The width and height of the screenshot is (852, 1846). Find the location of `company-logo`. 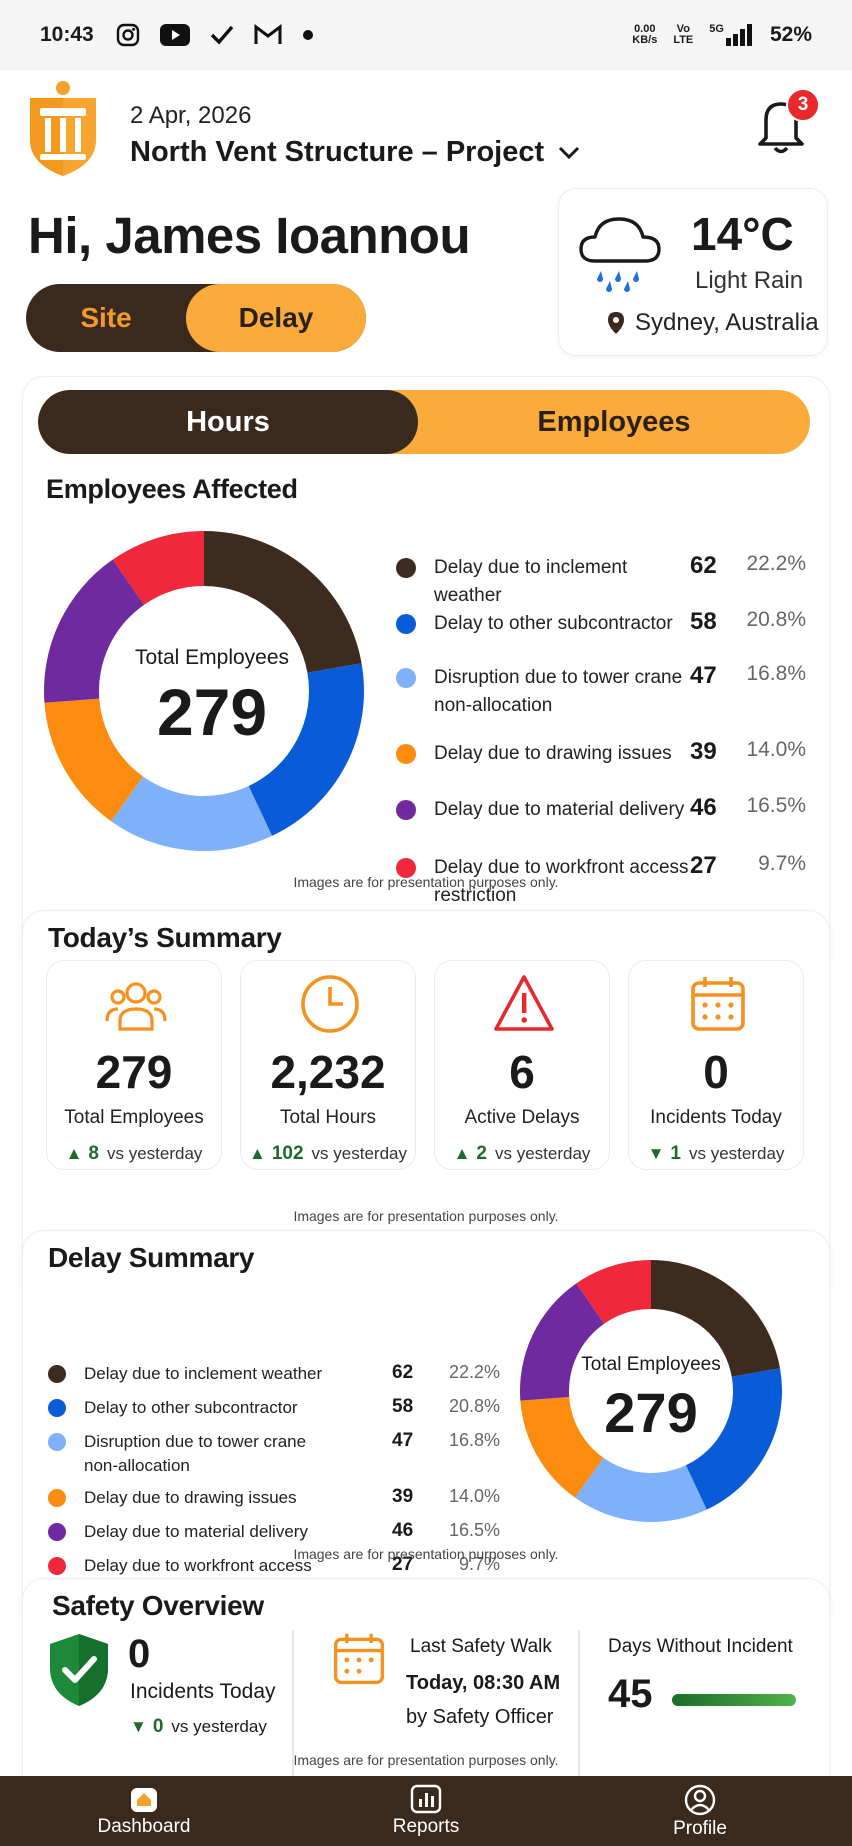

company-logo is located at coordinates (63, 128).